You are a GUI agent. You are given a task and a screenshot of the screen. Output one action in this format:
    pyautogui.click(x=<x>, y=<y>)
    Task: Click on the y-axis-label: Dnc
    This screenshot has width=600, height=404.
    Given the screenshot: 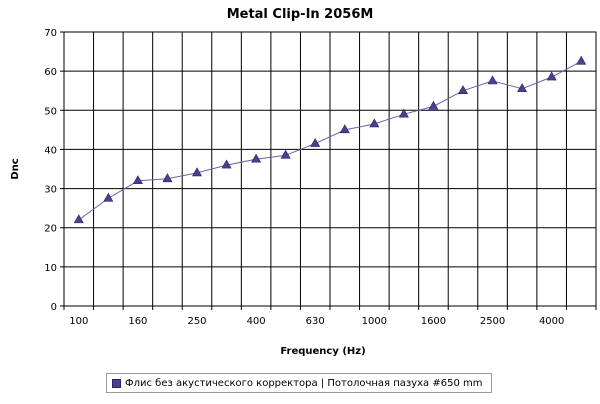 What is the action you would take?
    pyautogui.click(x=15, y=168)
    